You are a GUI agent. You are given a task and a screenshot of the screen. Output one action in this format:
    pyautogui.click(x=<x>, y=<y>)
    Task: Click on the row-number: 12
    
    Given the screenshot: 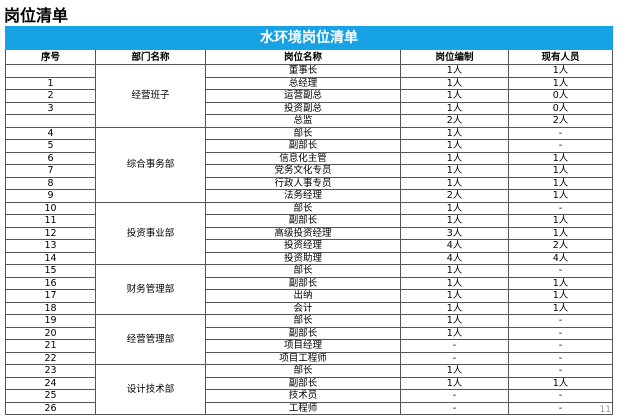 What is the action you would take?
    pyautogui.click(x=50, y=233)
    